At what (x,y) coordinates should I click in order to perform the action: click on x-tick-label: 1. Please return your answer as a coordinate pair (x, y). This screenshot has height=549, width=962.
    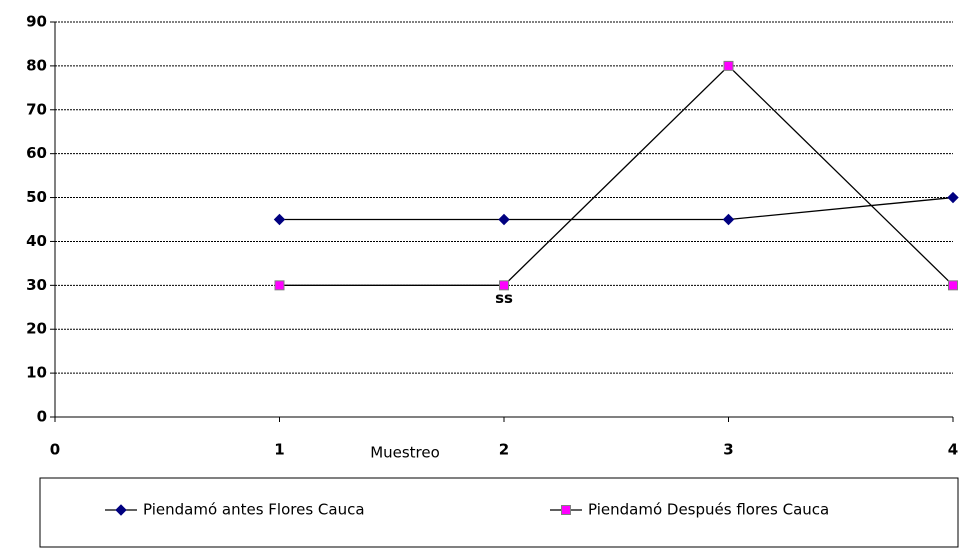
    Looking at the image, I should click on (279, 450).